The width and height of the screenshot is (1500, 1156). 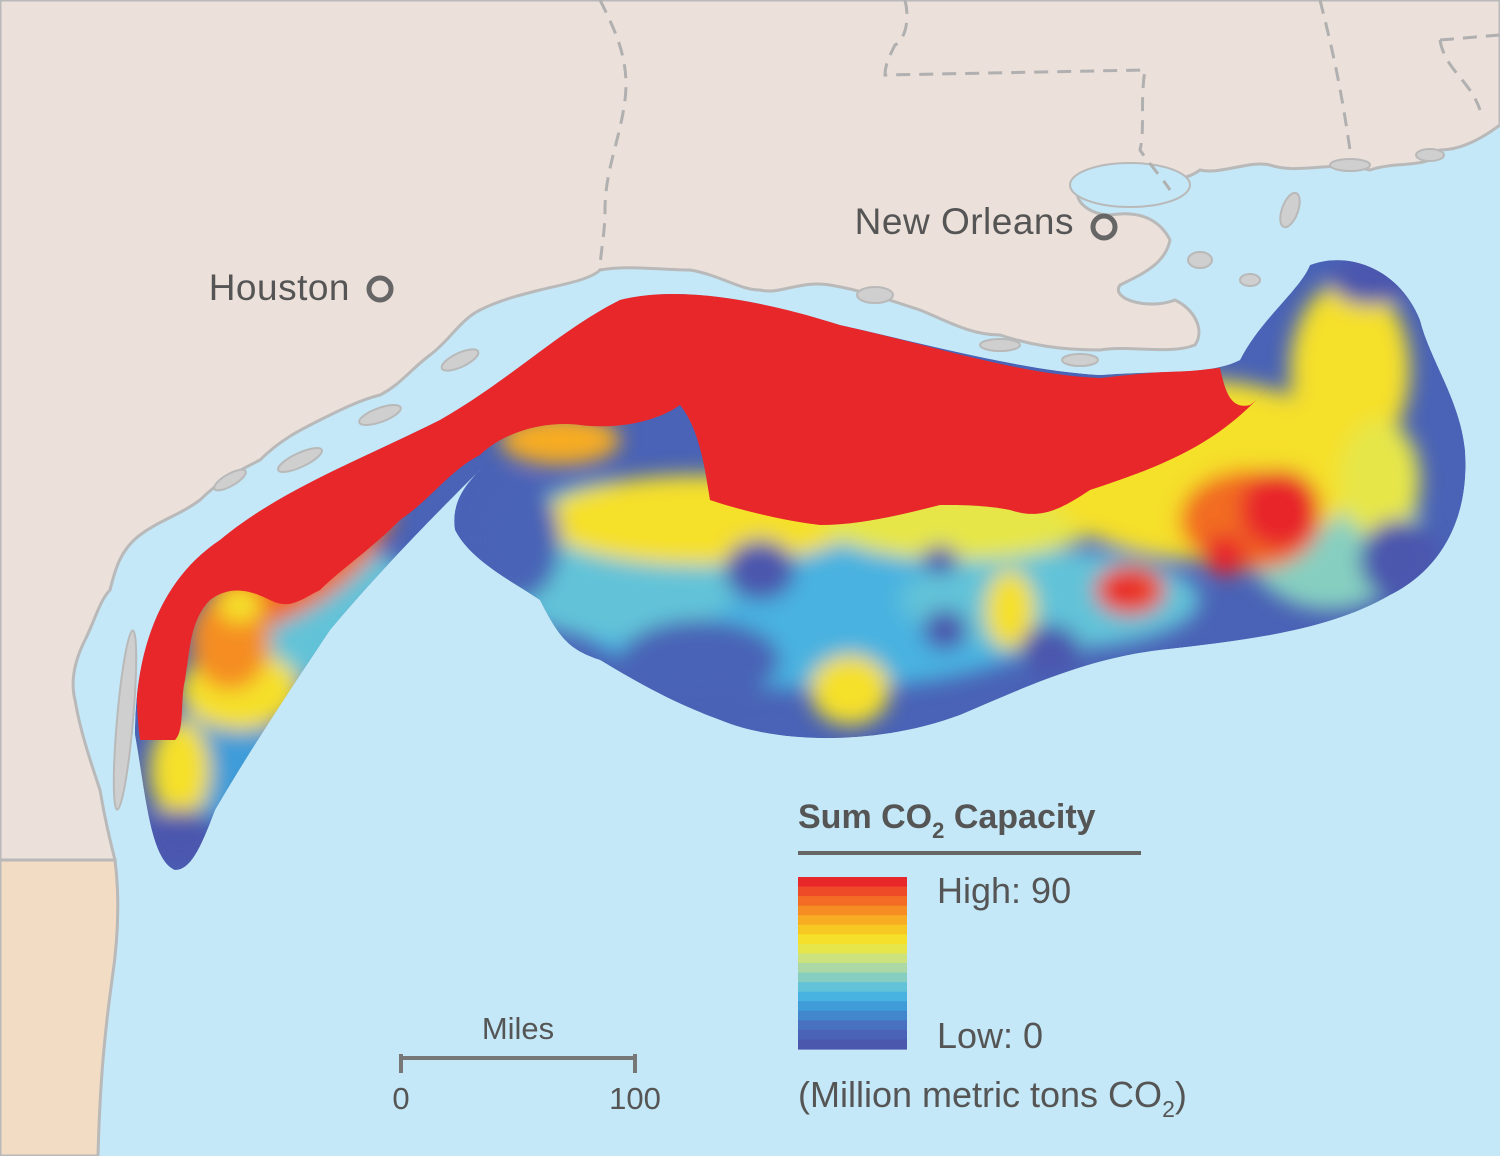 What do you see at coordinates (1004, 890) in the screenshot?
I see `legend-high-label: High: 90` at bounding box center [1004, 890].